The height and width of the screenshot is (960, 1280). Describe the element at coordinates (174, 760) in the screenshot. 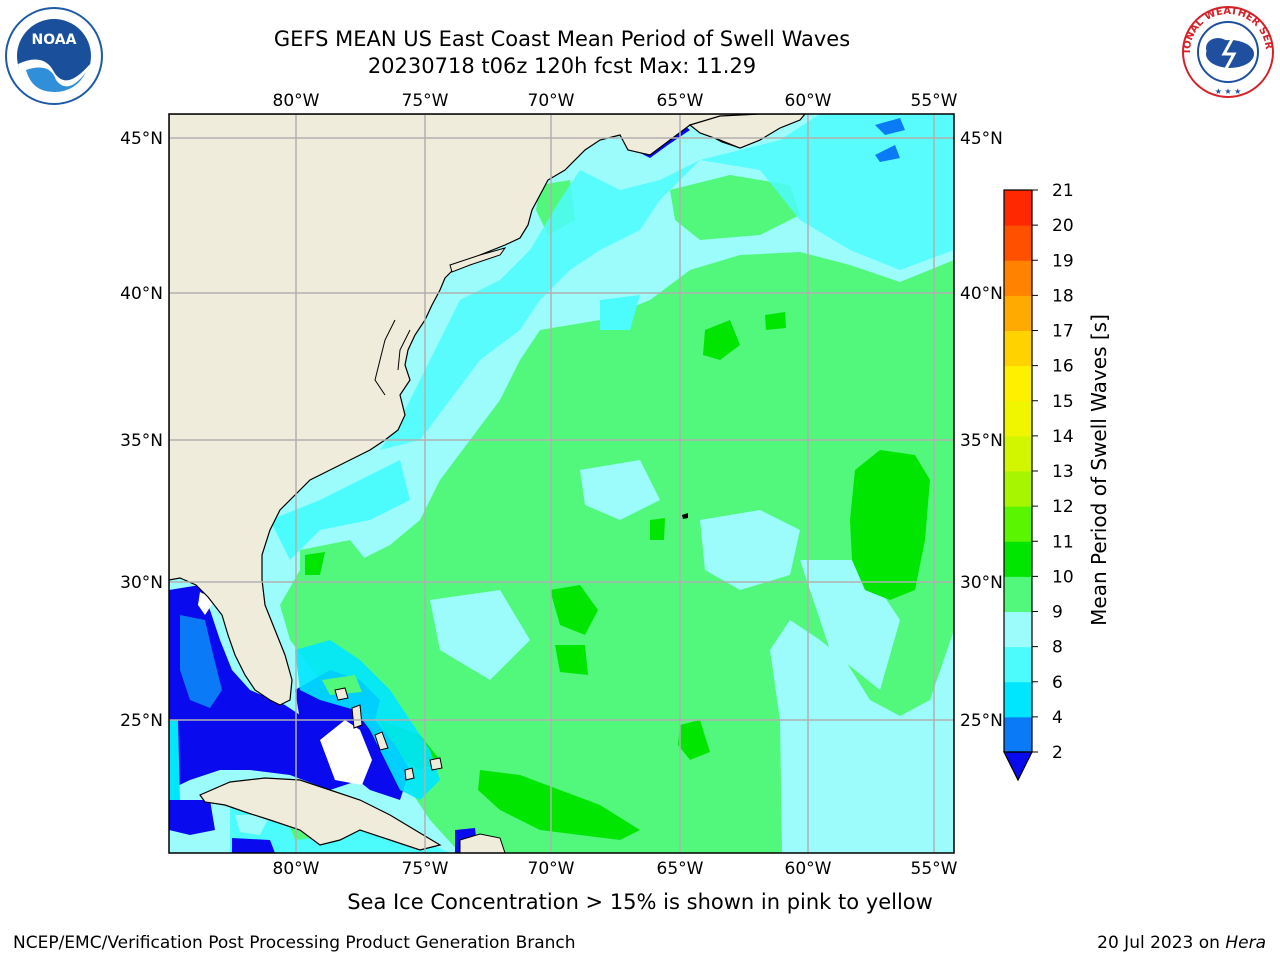

I see `gulf-swell-6-8-band` at that location.